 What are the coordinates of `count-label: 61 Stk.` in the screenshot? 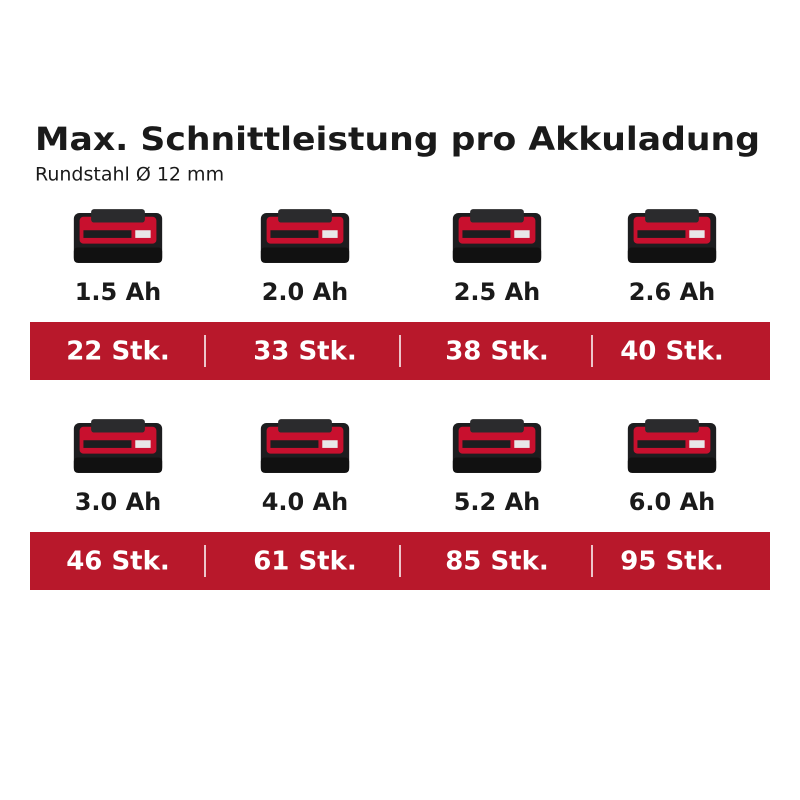 It's located at (305, 562).